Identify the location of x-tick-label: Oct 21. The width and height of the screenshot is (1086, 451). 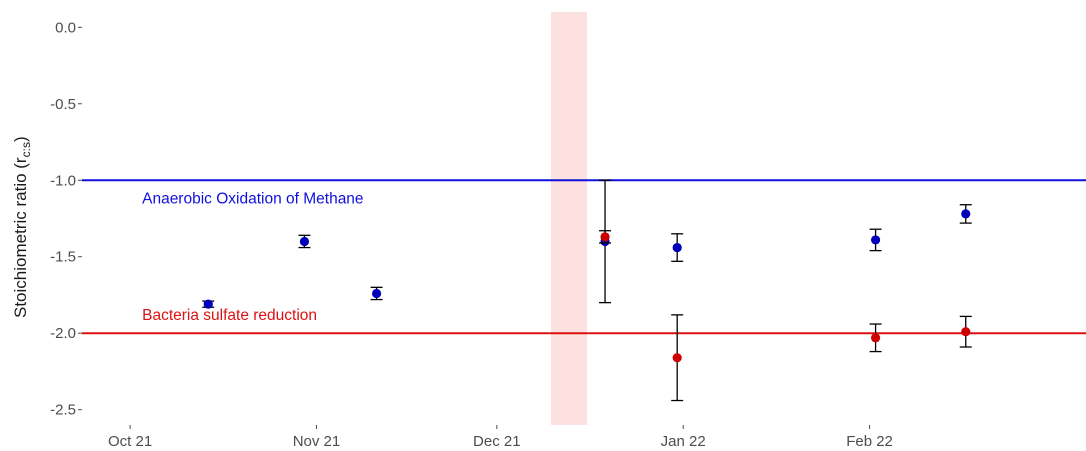
(130, 441).